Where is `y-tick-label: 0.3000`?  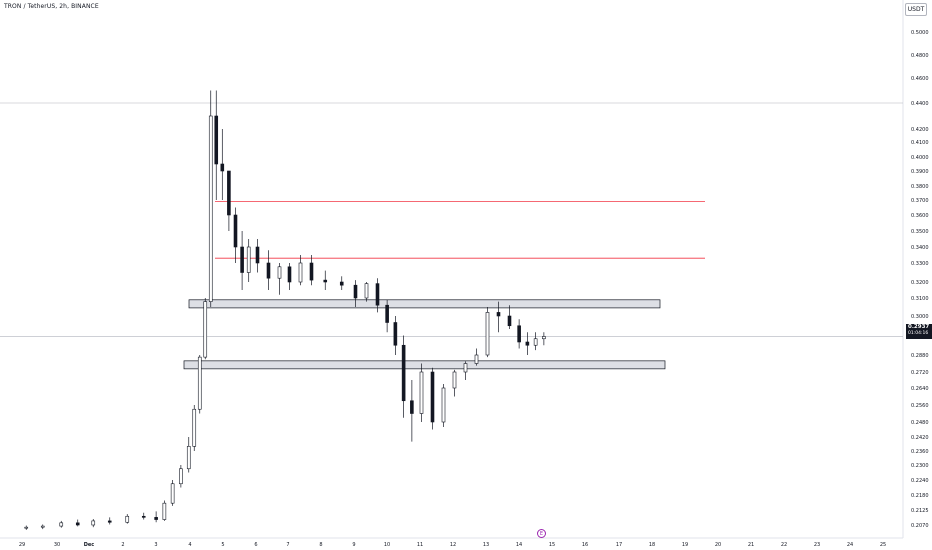 y-tick-label: 0.3000 is located at coordinates (920, 317).